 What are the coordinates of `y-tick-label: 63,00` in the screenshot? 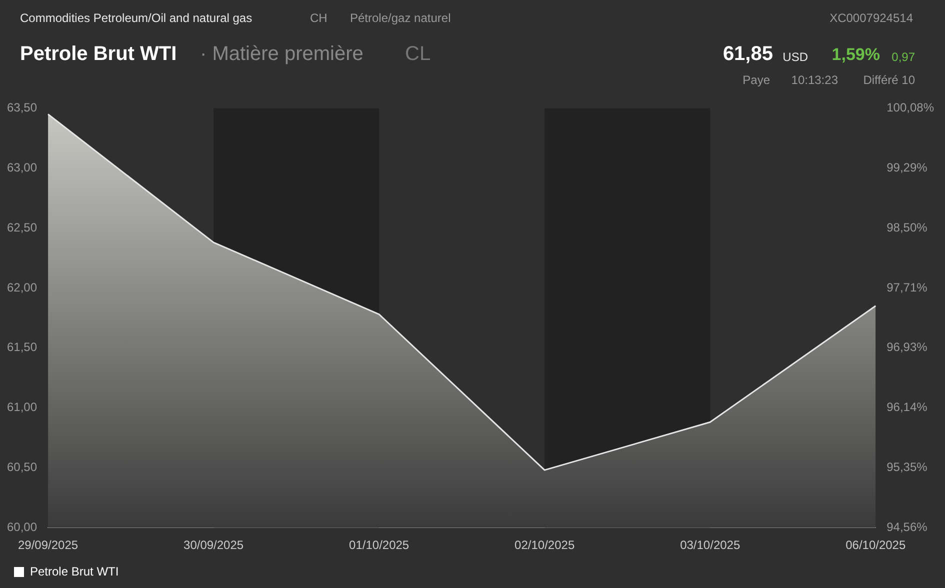 It's located at (22, 167).